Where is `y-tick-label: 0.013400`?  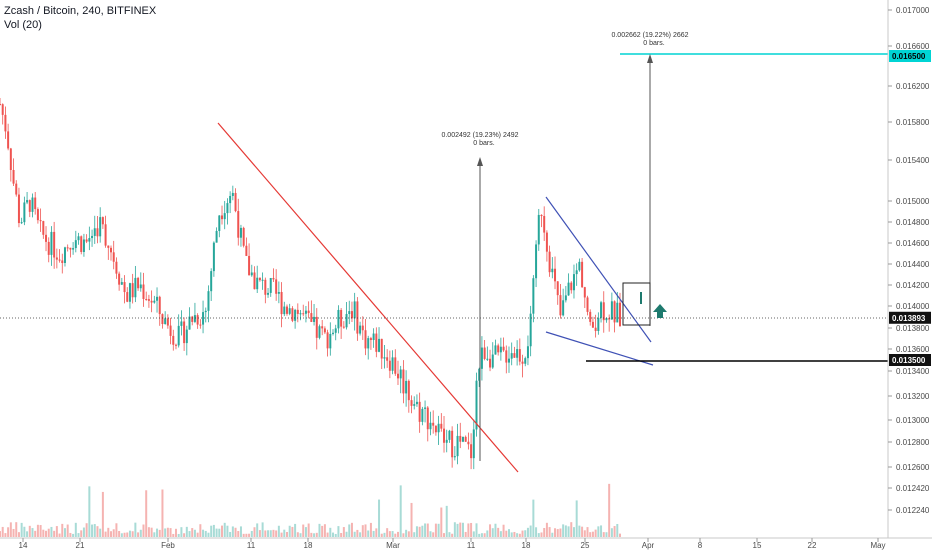
y-tick-label: 0.013400 is located at coordinates (913, 371).